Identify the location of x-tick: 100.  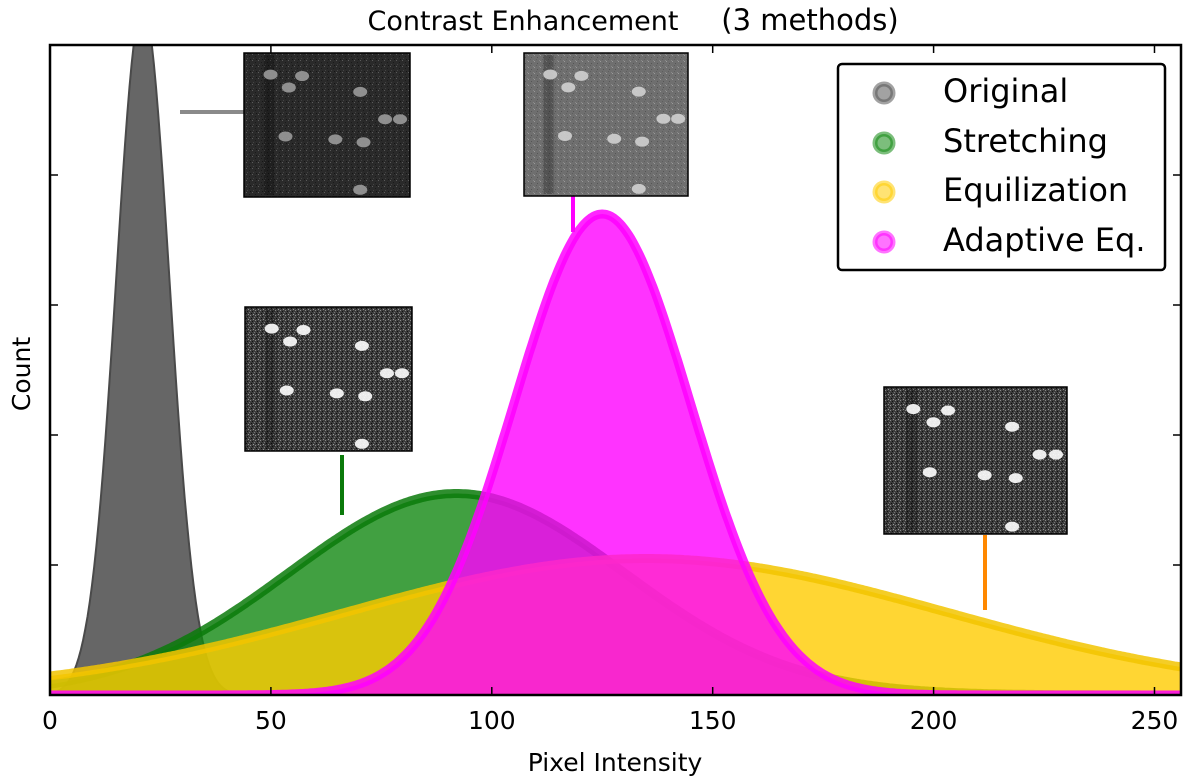
(492, 390).